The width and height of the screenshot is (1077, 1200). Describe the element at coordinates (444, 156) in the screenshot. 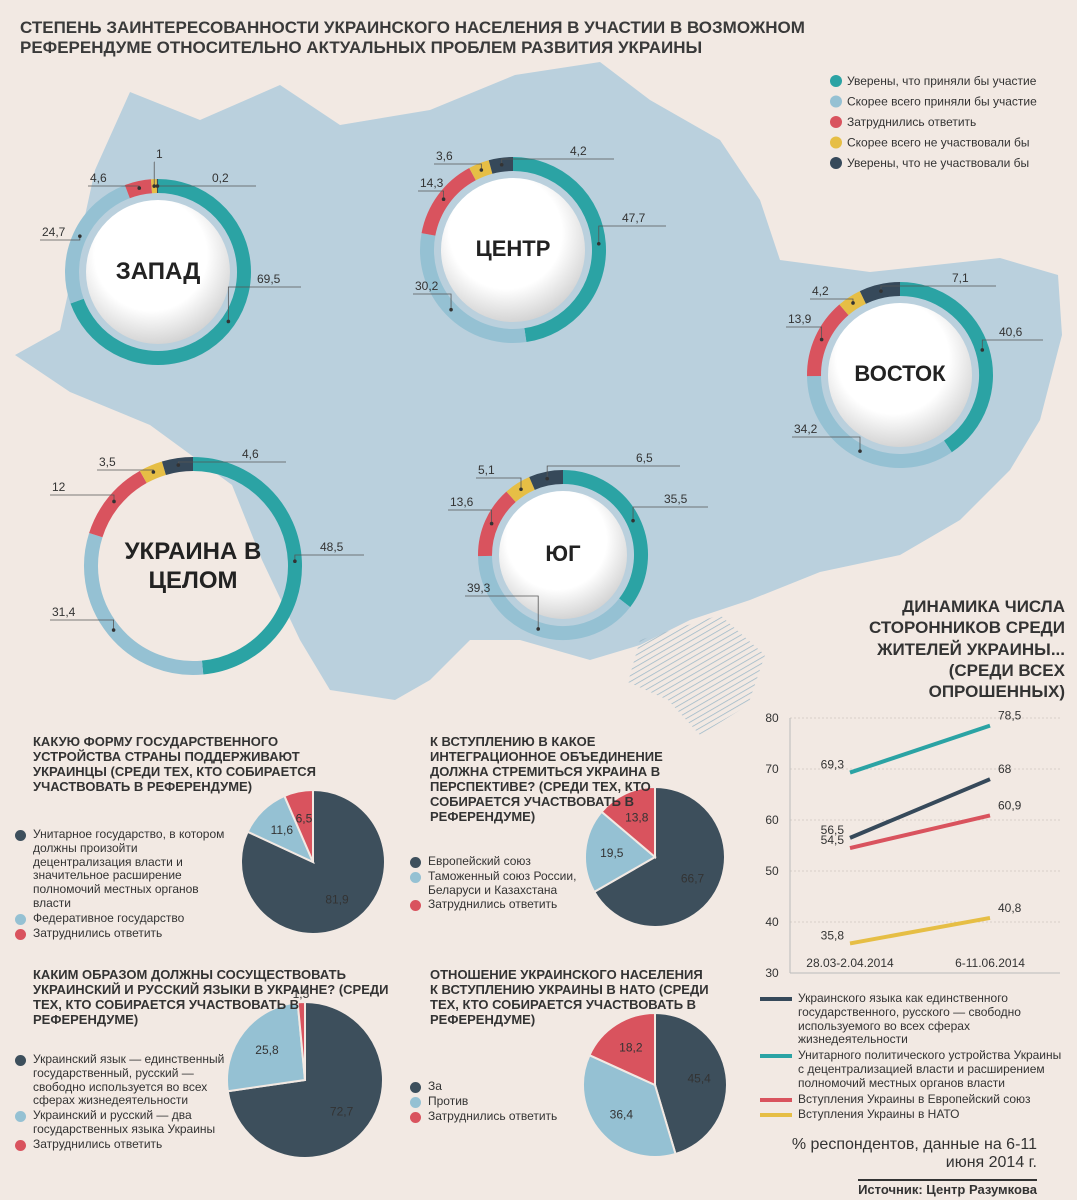

I see `value-label: 3,6` at that location.